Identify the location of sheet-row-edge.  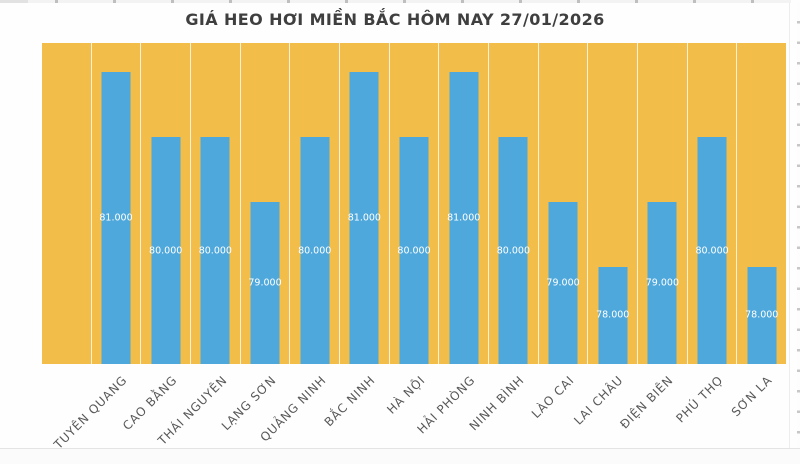
(798, 225).